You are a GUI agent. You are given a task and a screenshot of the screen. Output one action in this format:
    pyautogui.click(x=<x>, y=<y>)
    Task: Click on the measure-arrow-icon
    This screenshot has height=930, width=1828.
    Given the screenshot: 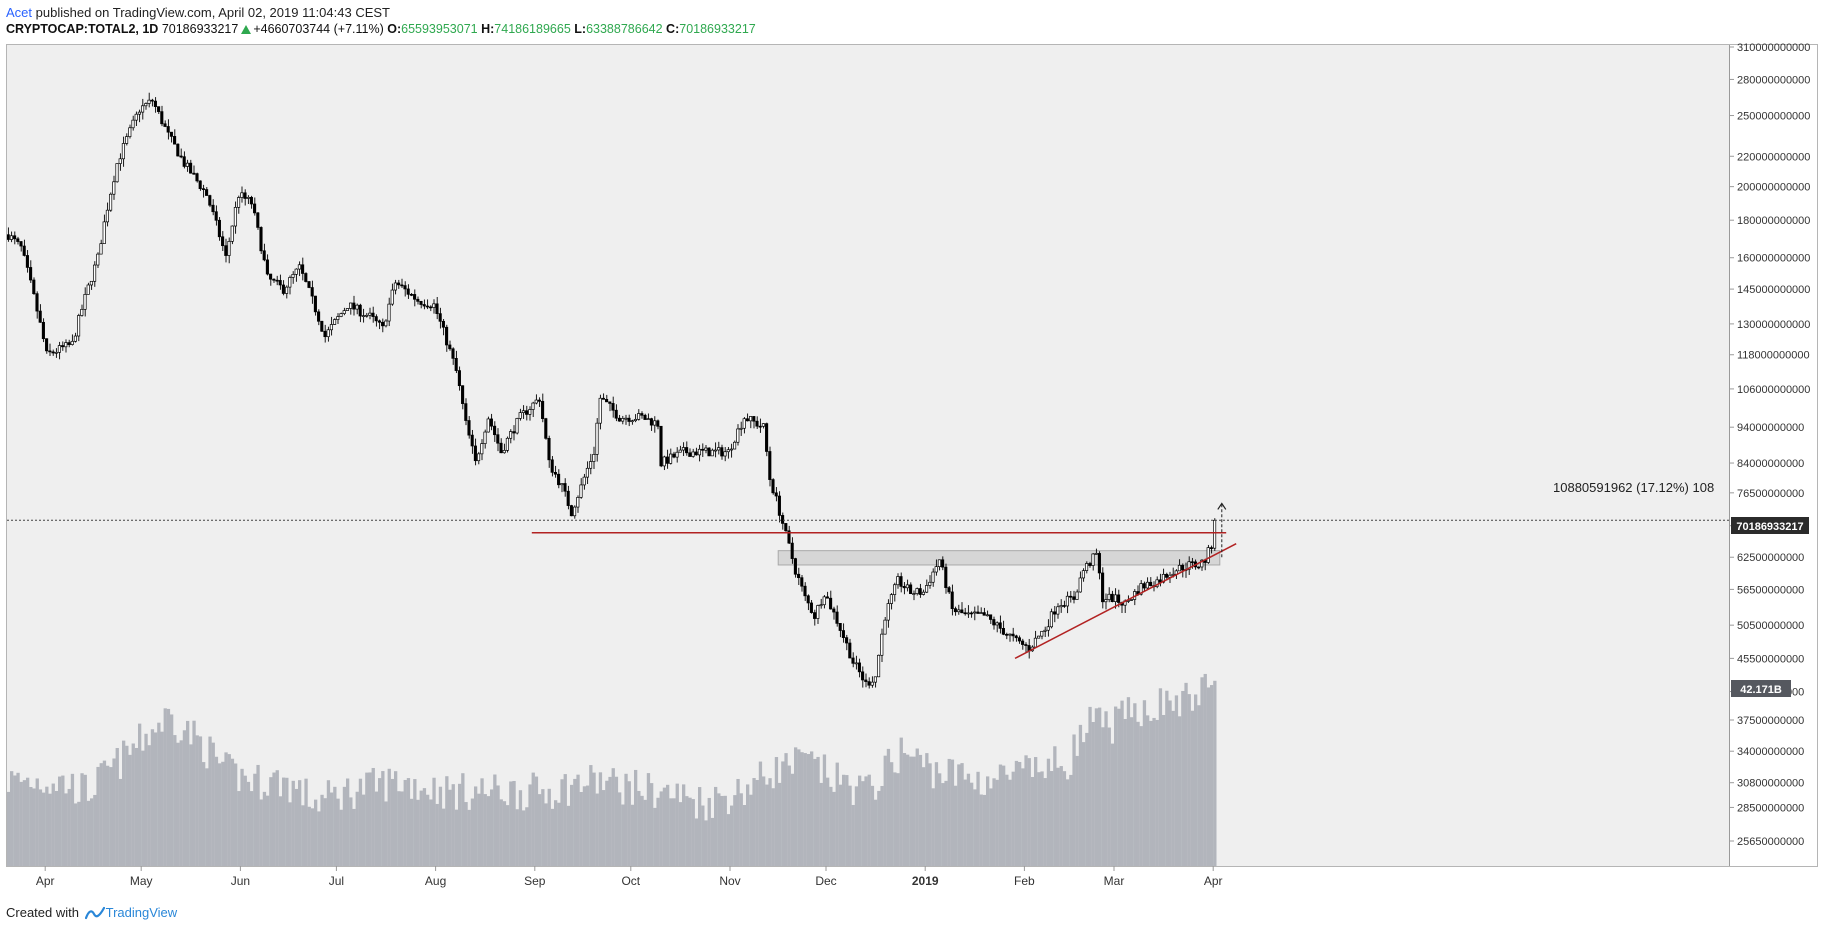 What is the action you would take?
    pyautogui.click(x=1222, y=506)
    